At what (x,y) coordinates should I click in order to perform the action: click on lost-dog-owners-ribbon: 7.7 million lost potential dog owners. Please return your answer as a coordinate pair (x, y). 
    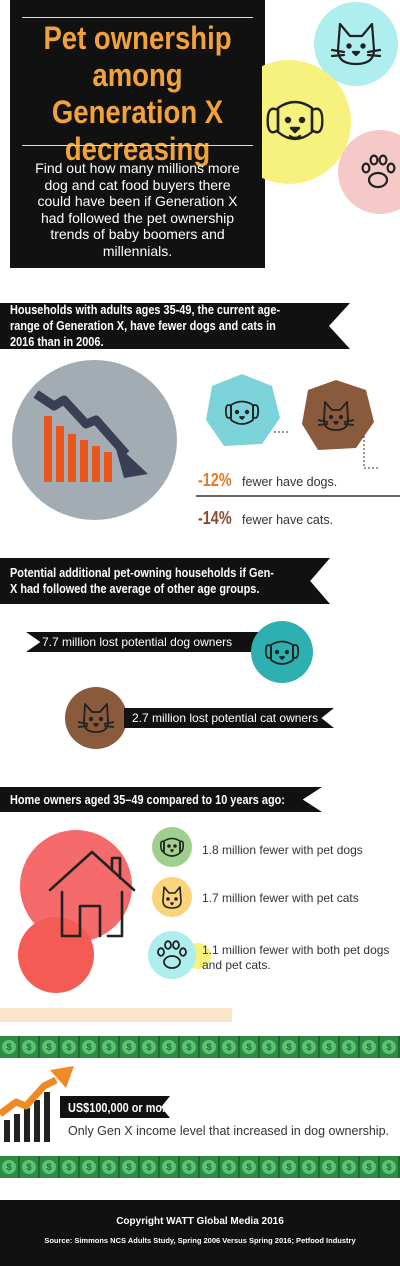
    Looking at the image, I should click on (146, 642).